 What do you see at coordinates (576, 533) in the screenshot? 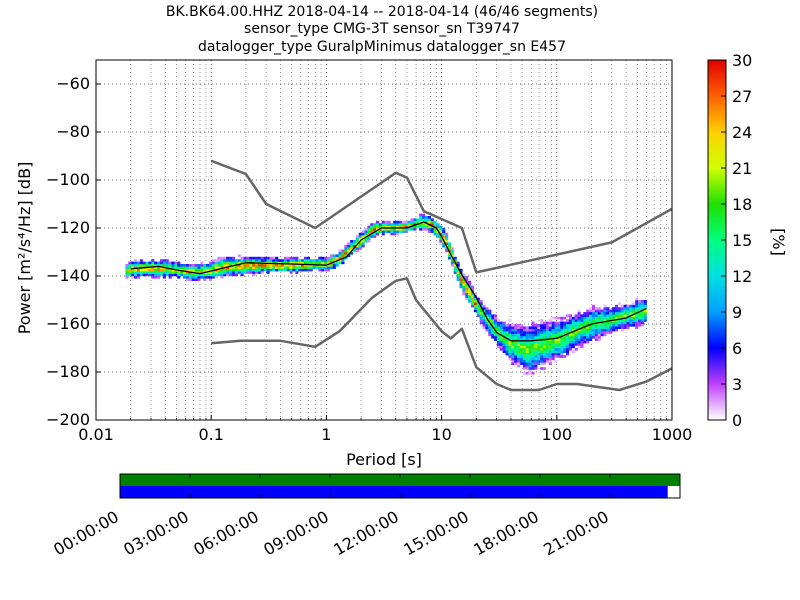
I see `timeline-tick-label: 21:00:00` at bounding box center [576, 533].